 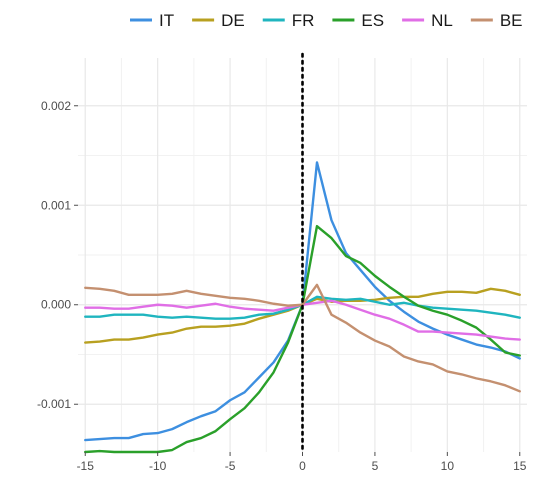 I want to click on x-tick-label: 0, so click(x=302, y=466).